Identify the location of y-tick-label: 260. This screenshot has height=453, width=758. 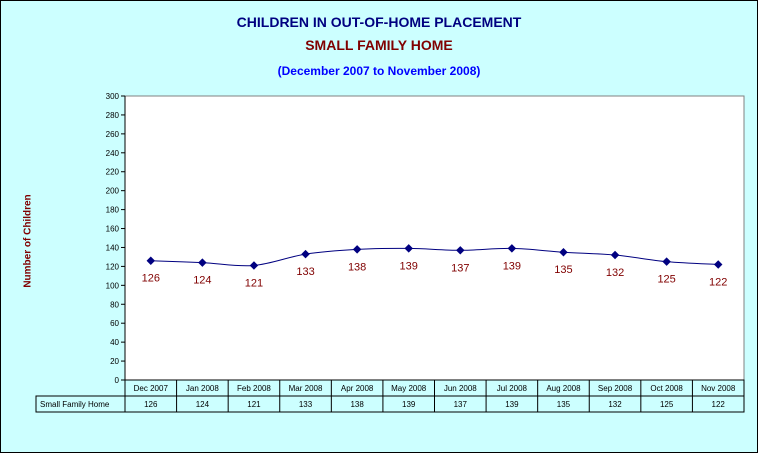
(113, 134).